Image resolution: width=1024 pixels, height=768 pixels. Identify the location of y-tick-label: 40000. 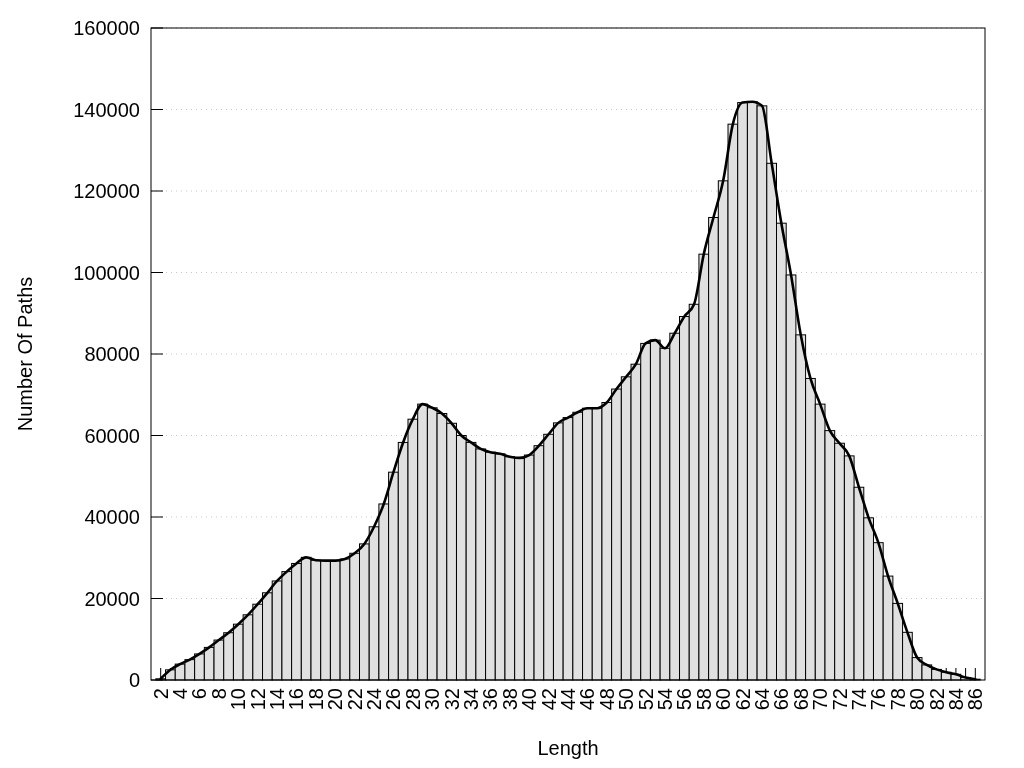
(112, 517).